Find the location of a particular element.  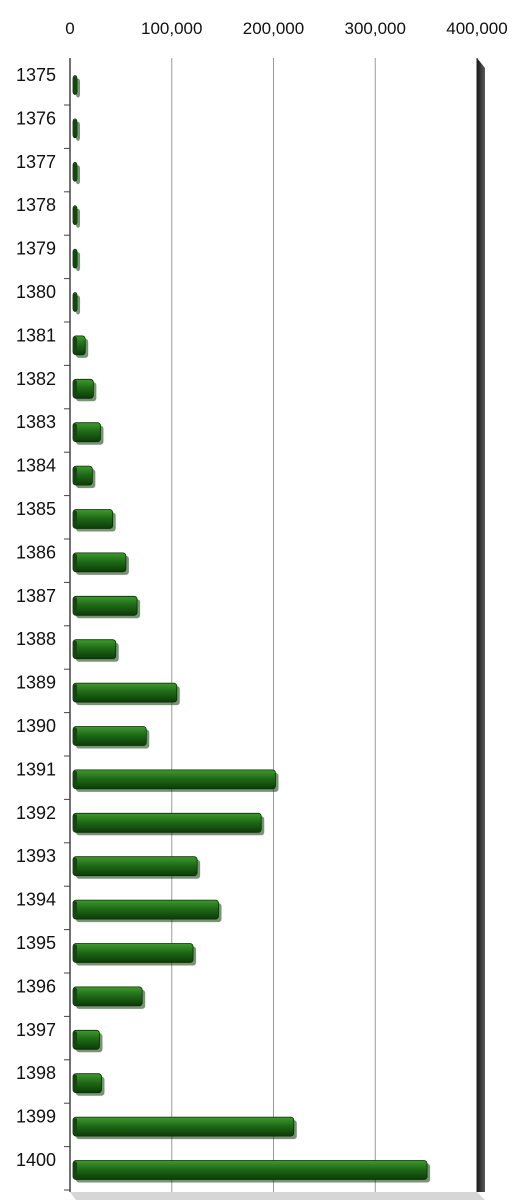

category-label: 1385 is located at coordinates (36, 509).